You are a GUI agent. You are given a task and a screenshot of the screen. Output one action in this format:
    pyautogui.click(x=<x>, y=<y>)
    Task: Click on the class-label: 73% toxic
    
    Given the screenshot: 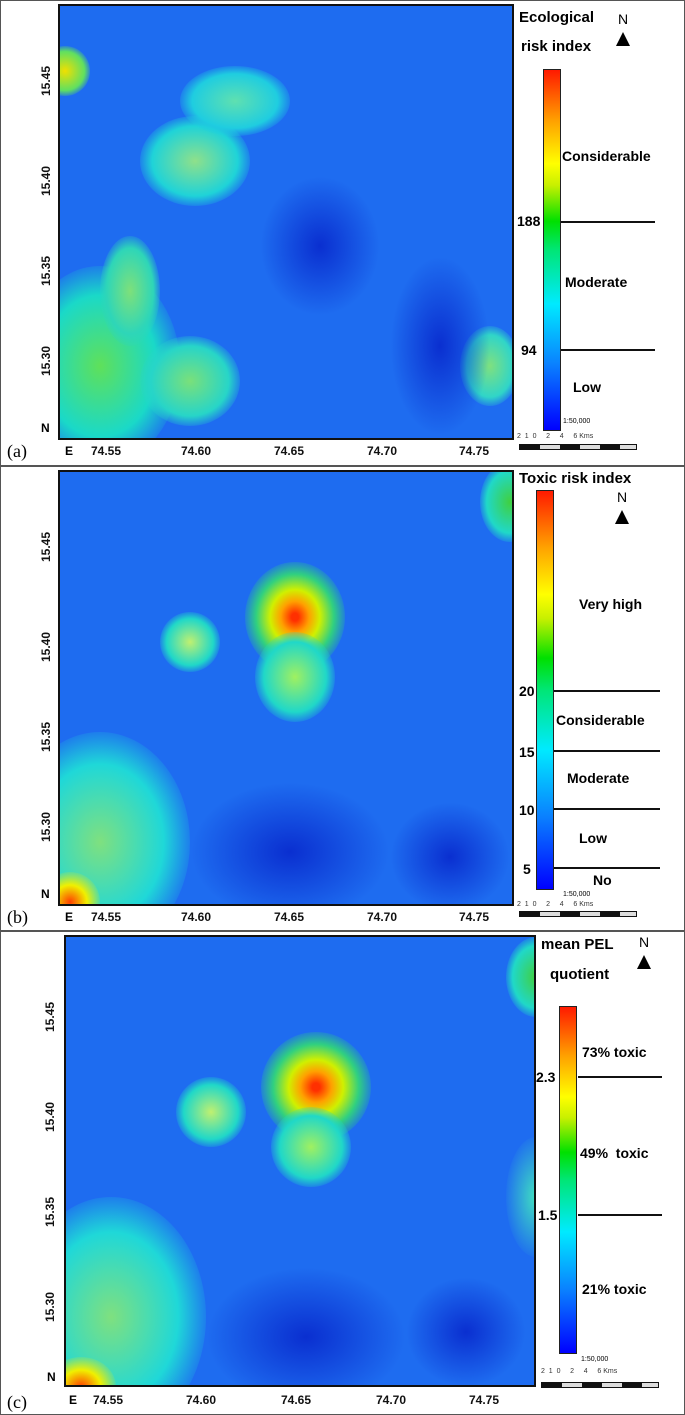 What is the action you would take?
    pyautogui.click(x=614, y=1052)
    